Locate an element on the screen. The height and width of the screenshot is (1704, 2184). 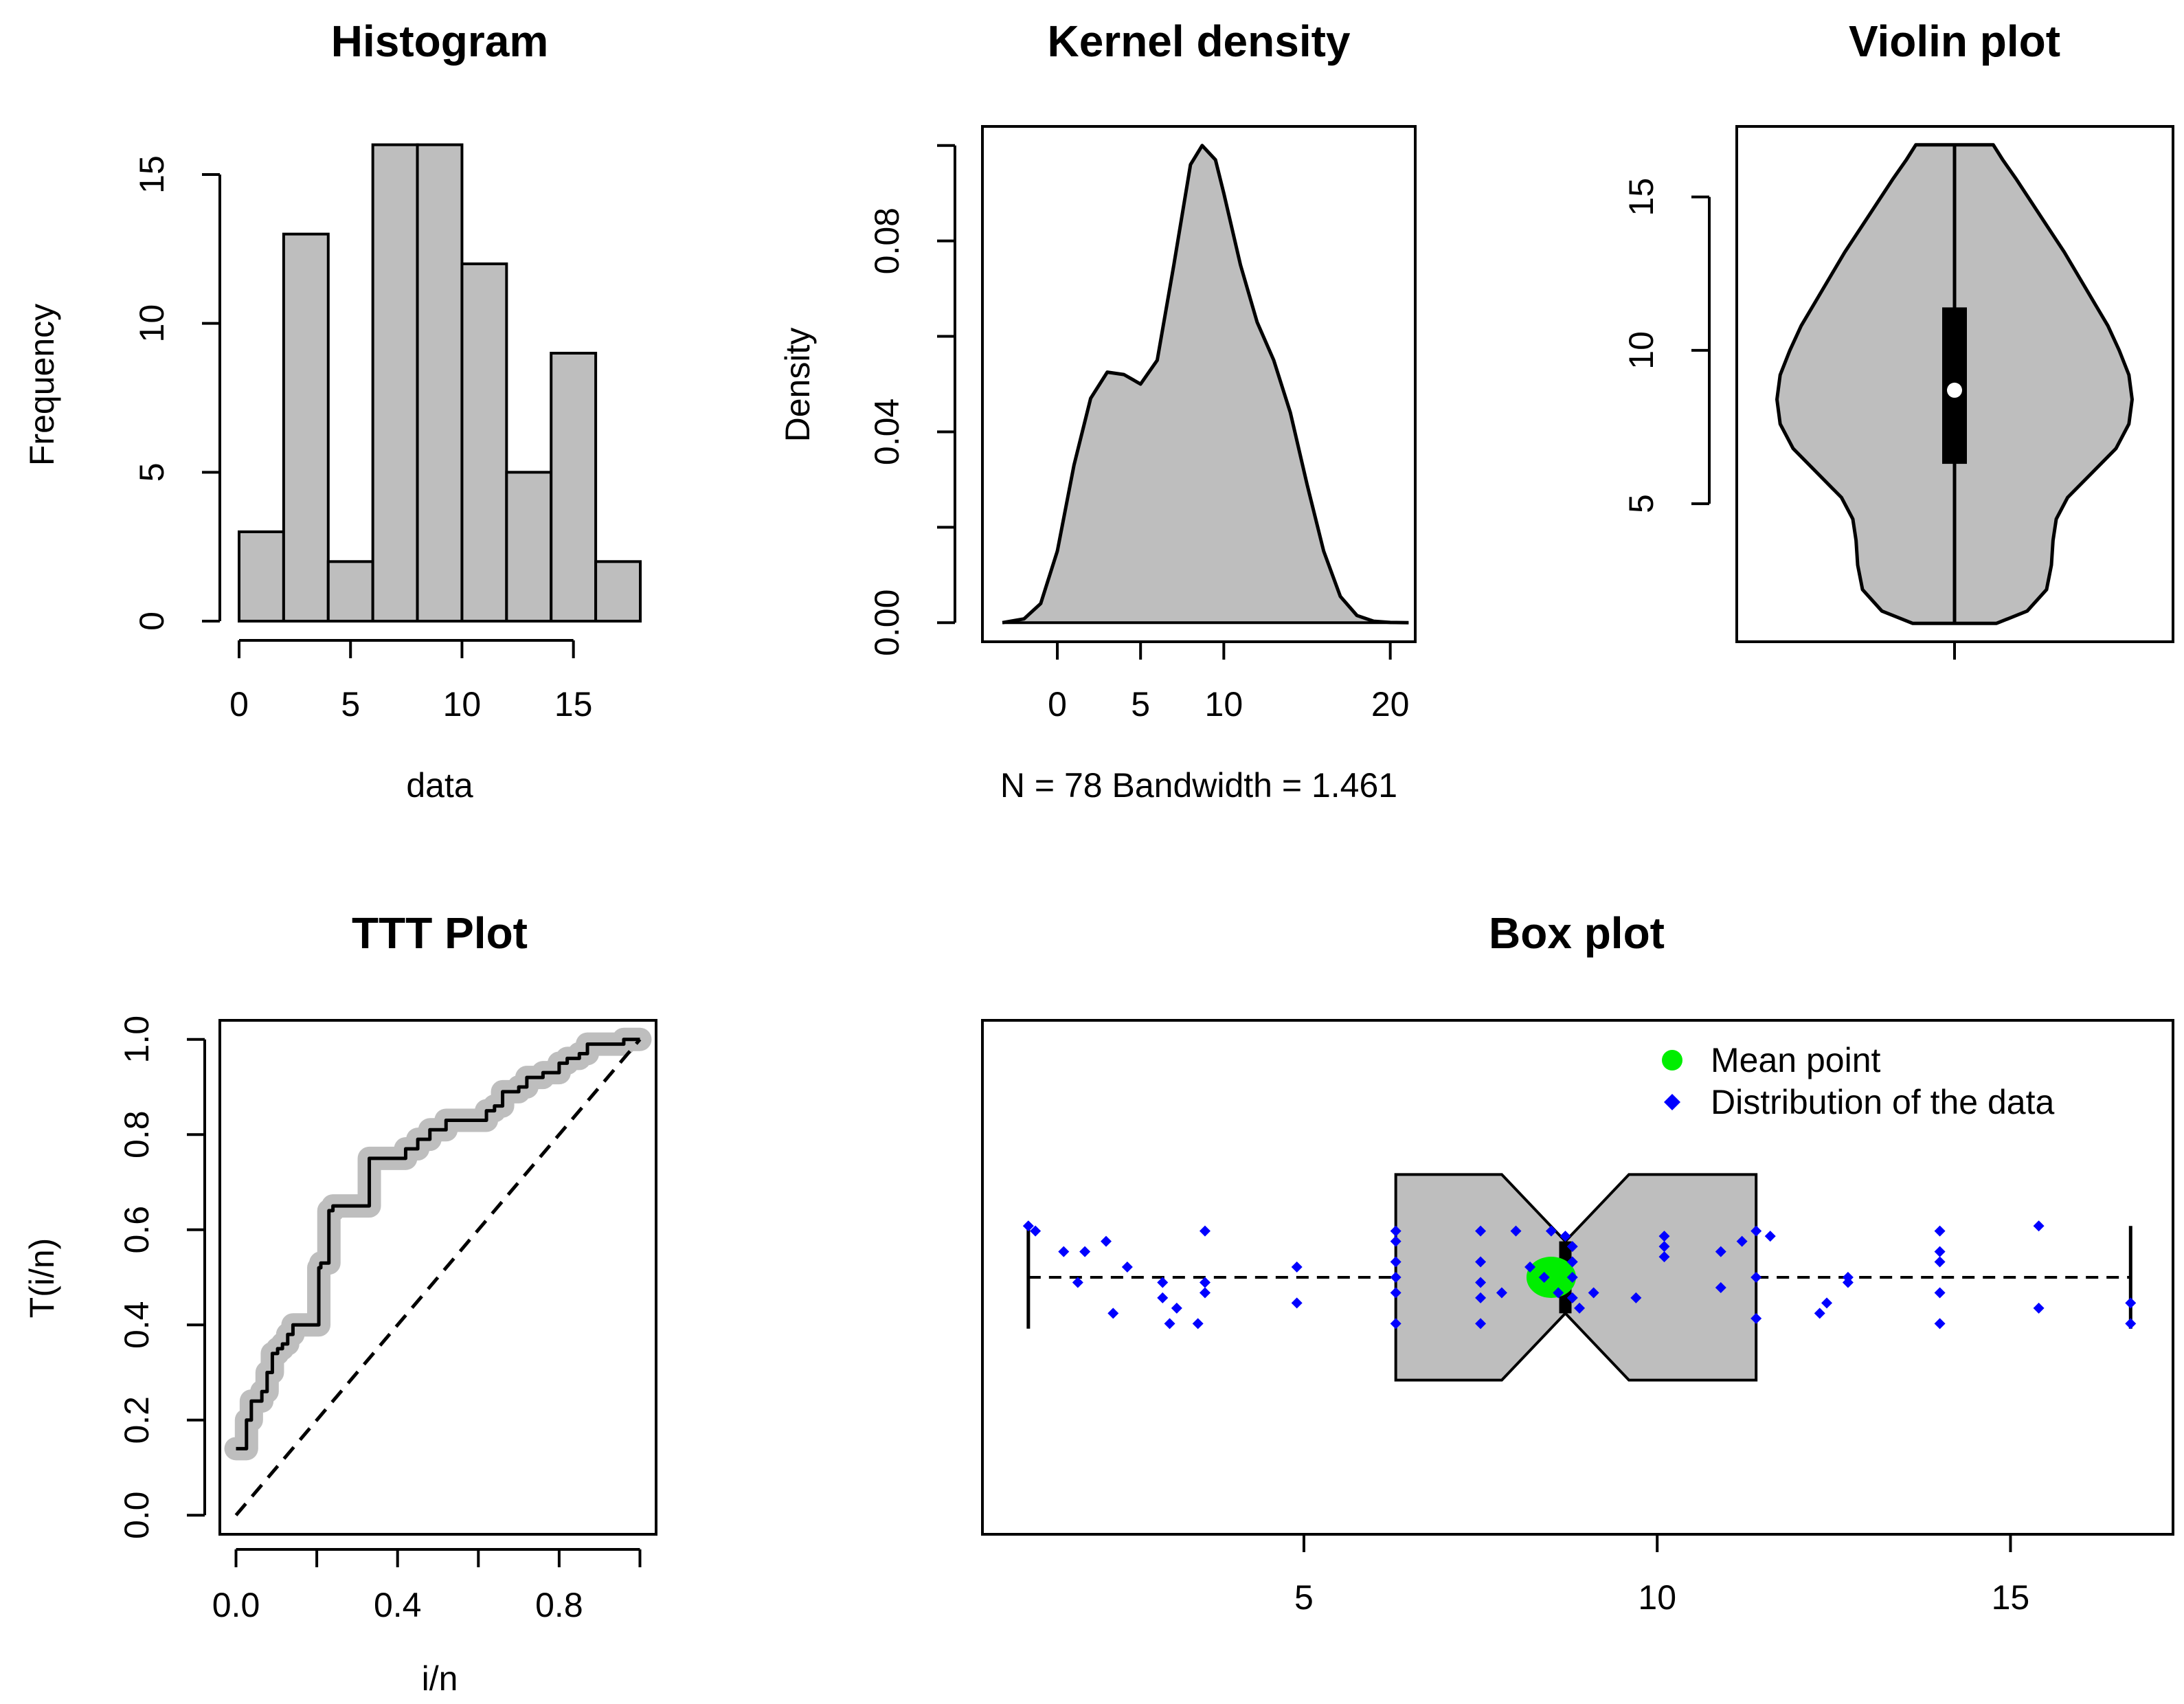
density-y-tick-label: 0.08 is located at coordinates (887, 241).